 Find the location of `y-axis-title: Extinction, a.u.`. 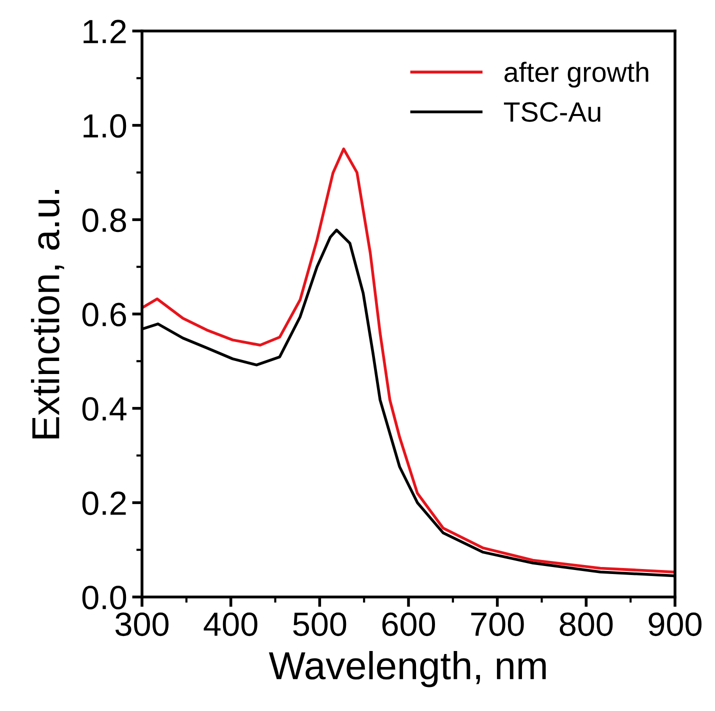

y-axis-title: Extinction, a.u. is located at coordinates (47, 314).